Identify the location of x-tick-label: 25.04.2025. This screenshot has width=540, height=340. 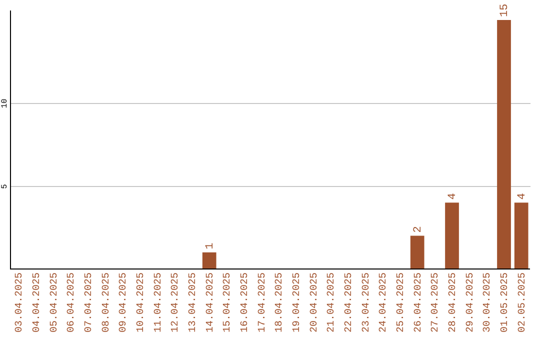
(401, 302).